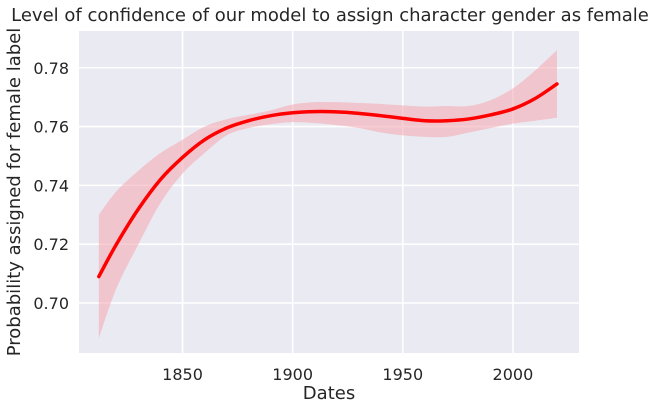  I want to click on y-tick-label: 0.78, so click(51, 68).